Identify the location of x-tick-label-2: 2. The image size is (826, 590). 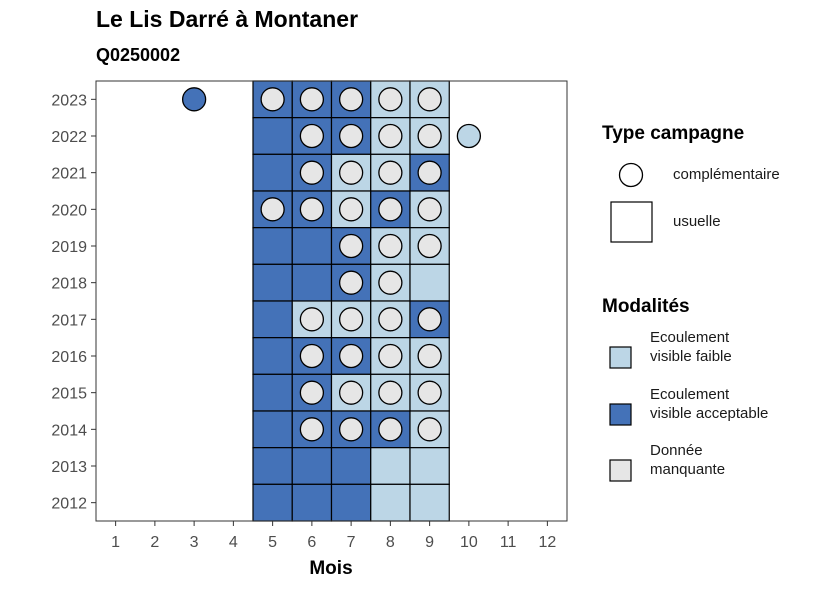
(154, 542).